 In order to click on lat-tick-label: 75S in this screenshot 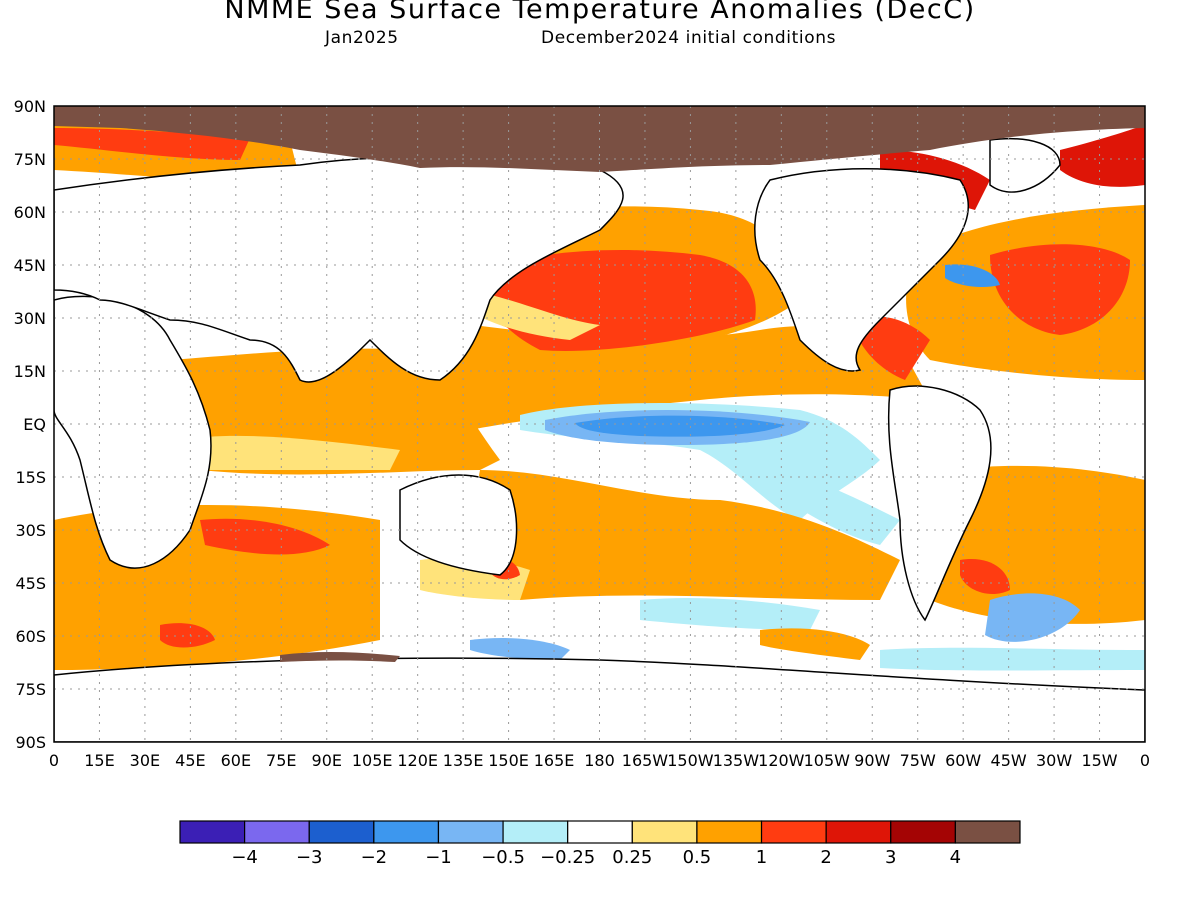, I will do `click(30, 689)`.